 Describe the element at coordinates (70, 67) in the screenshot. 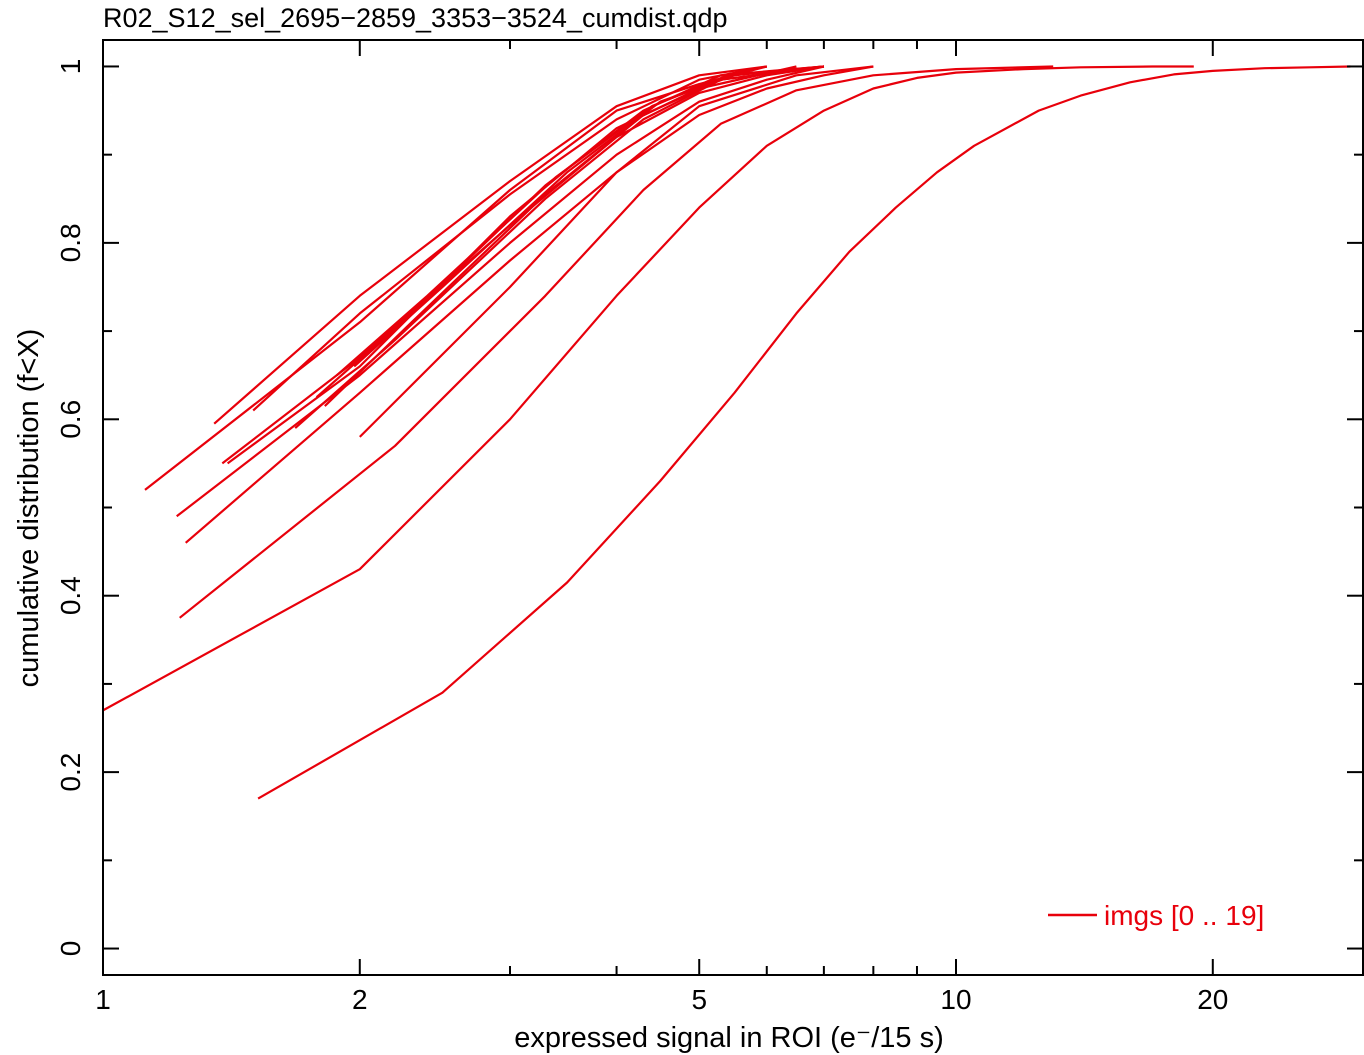

I see `y-tick-label: 1` at that location.